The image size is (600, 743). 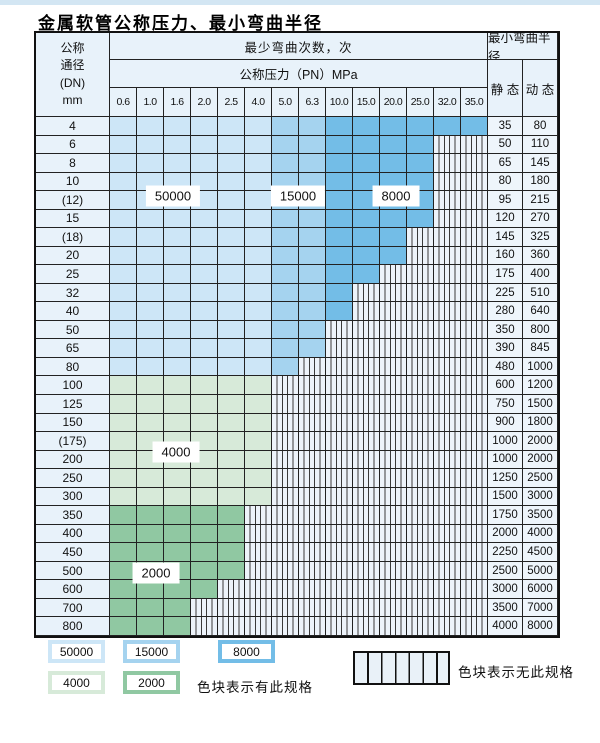 What do you see at coordinates (540, 441) in the screenshot?
I see `dynamic-value-cell: 2000` at bounding box center [540, 441].